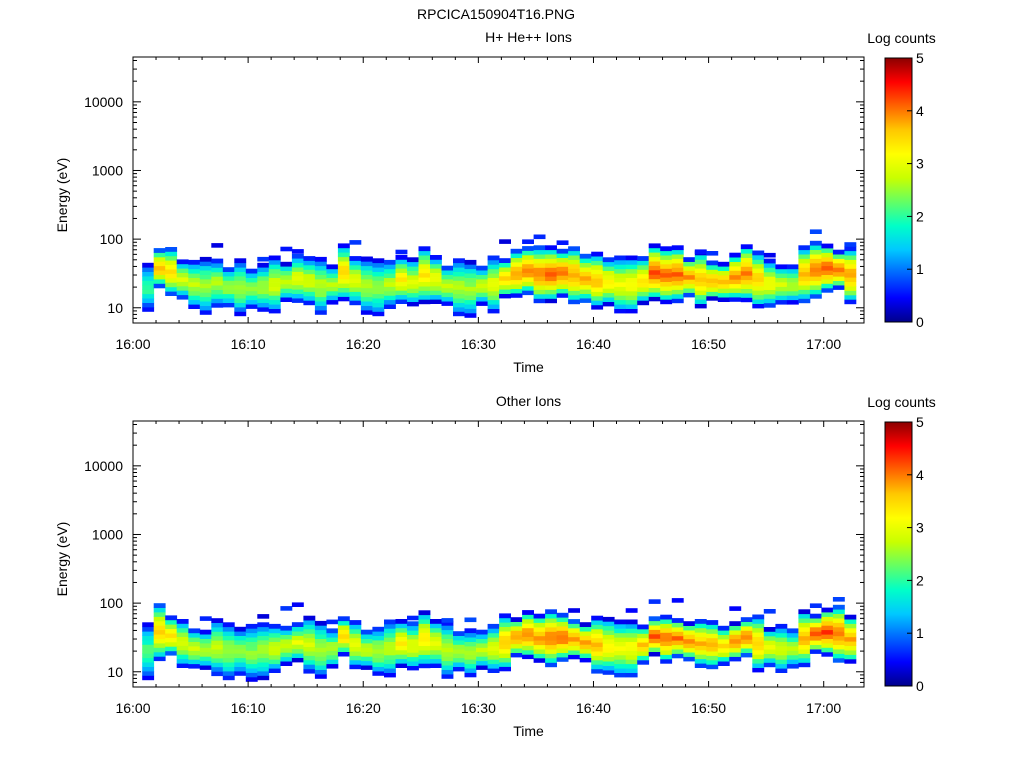  I want to click on colorbar-tick-label: 0, so click(920, 686).